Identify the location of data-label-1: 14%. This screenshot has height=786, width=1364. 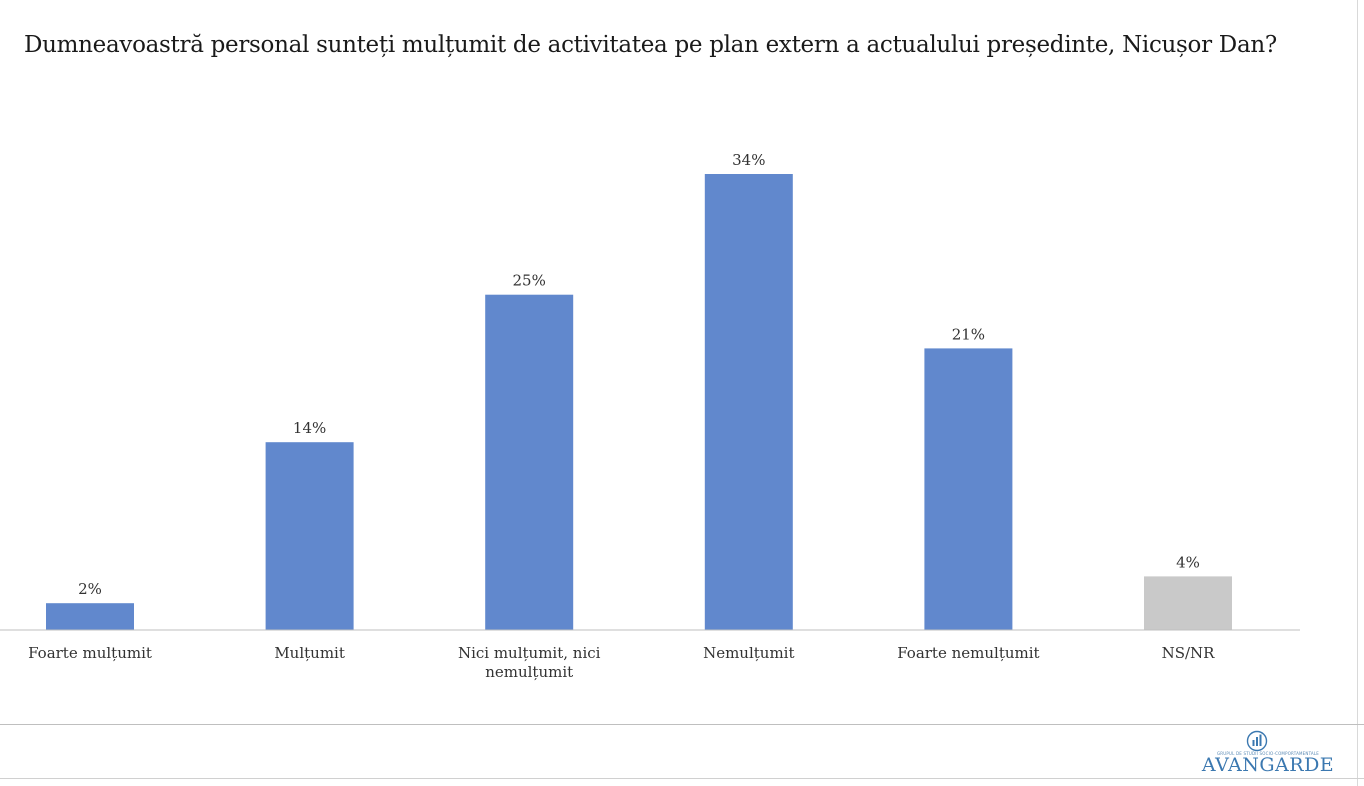
(309, 428).